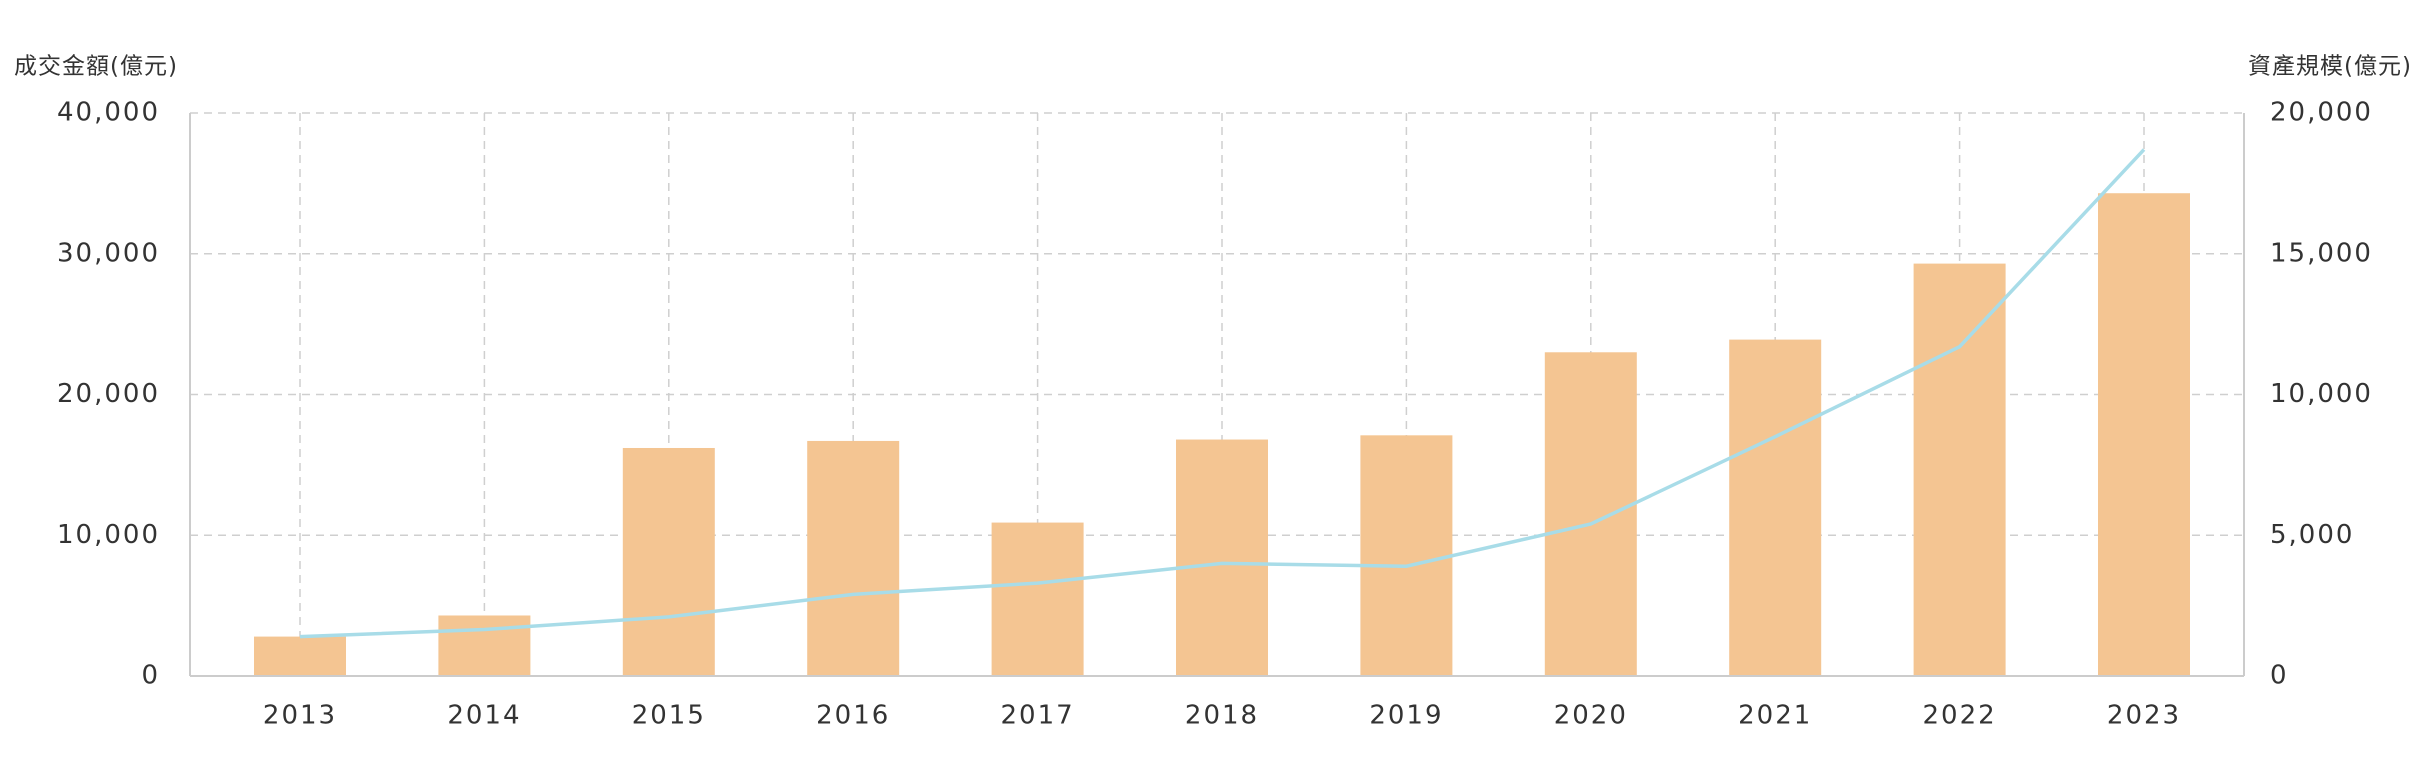 Image resolution: width=2426 pixels, height=772 pixels. Describe the element at coordinates (853, 716) in the screenshot. I see `x-tick-label: 2016` at that location.